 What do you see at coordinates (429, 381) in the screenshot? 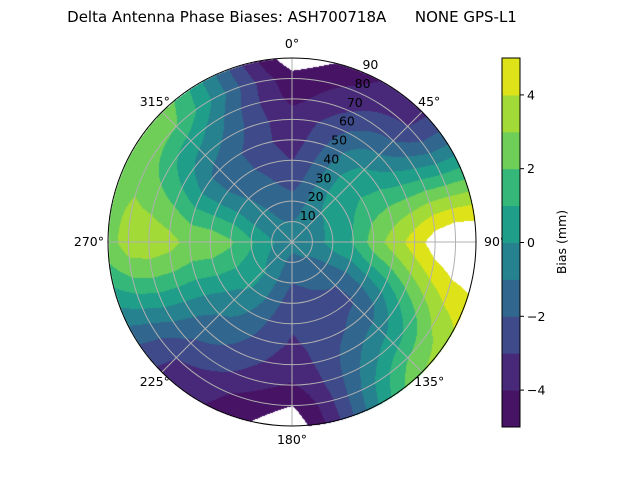
I see `angular-tick-label: 135°` at bounding box center [429, 381].